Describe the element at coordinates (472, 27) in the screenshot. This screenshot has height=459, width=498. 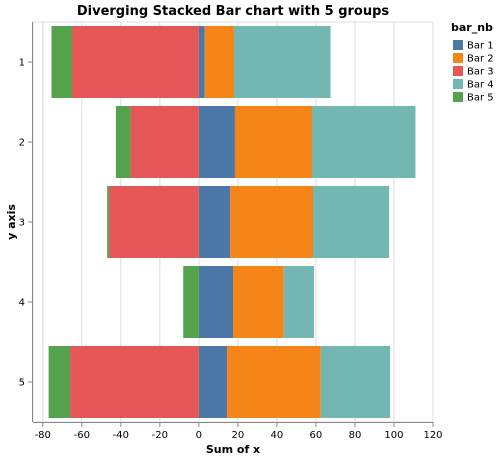
I see `legend-title: bar_nb` at that location.